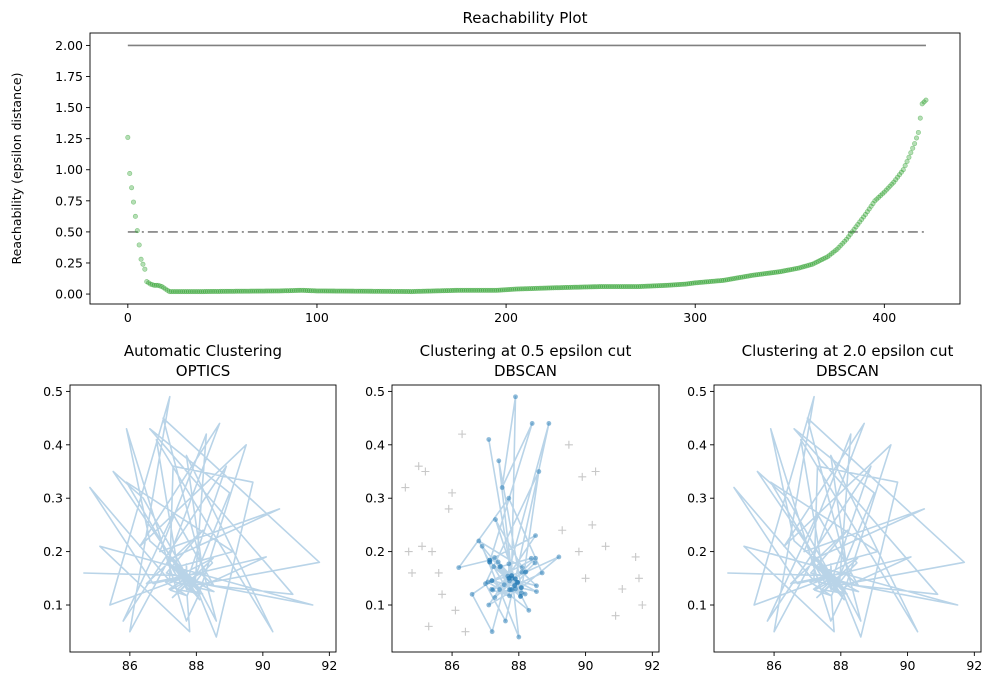 This screenshot has height=690, width=998. Describe the element at coordinates (525, 371) in the screenshot. I see `chart-title-line: DBSCAN` at that location.